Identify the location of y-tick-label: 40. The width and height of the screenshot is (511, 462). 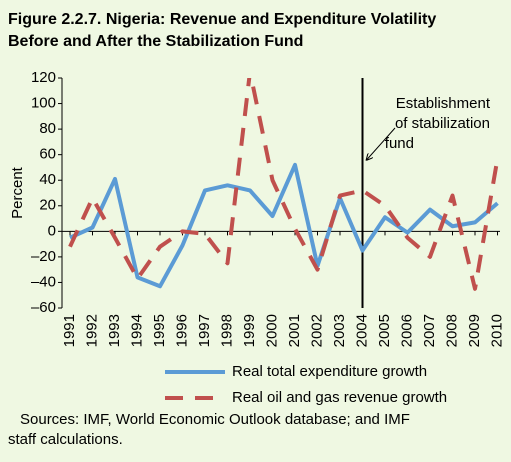
(47, 179).